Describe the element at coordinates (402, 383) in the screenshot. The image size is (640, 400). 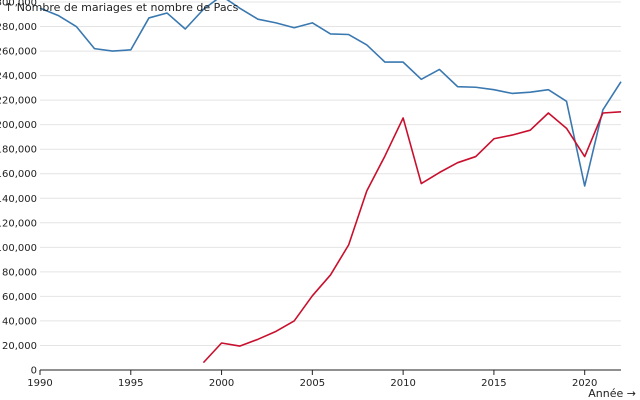
I see `x-tick-label: 2010` at that location.